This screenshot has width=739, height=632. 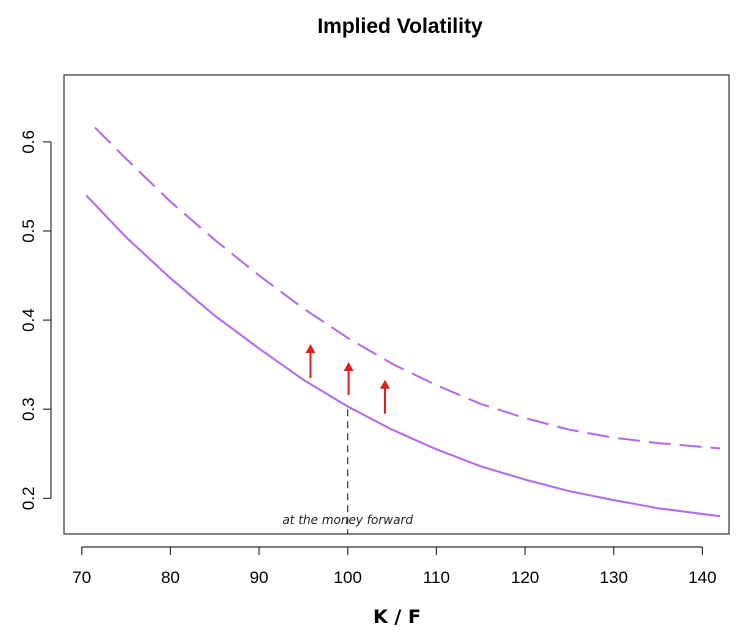 I want to click on x-tick-label: 100, so click(x=348, y=577).